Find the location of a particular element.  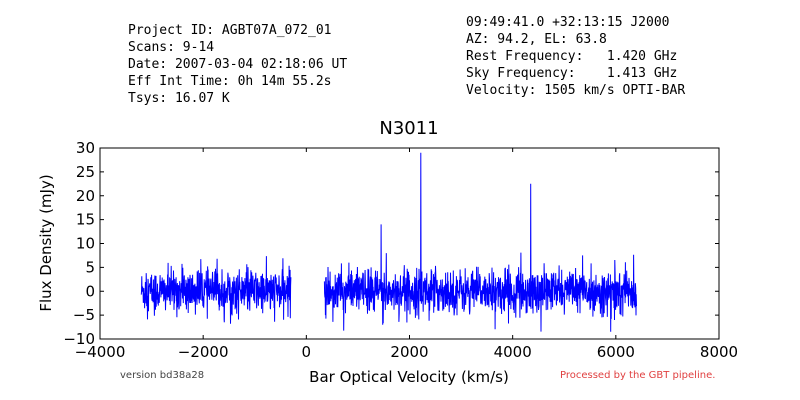

version-label: version bd38a28 is located at coordinates (162, 375).